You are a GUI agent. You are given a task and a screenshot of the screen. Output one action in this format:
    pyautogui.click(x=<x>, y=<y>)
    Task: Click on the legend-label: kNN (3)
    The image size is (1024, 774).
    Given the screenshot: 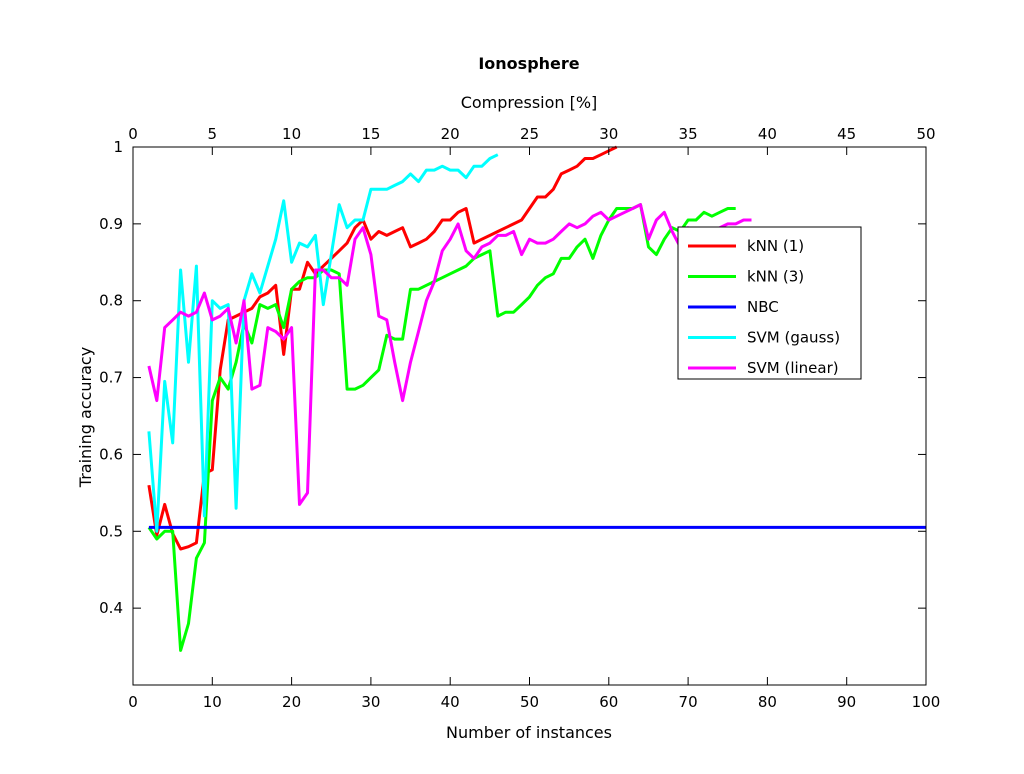 What is the action you would take?
    pyautogui.click(x=775, y=277)
    